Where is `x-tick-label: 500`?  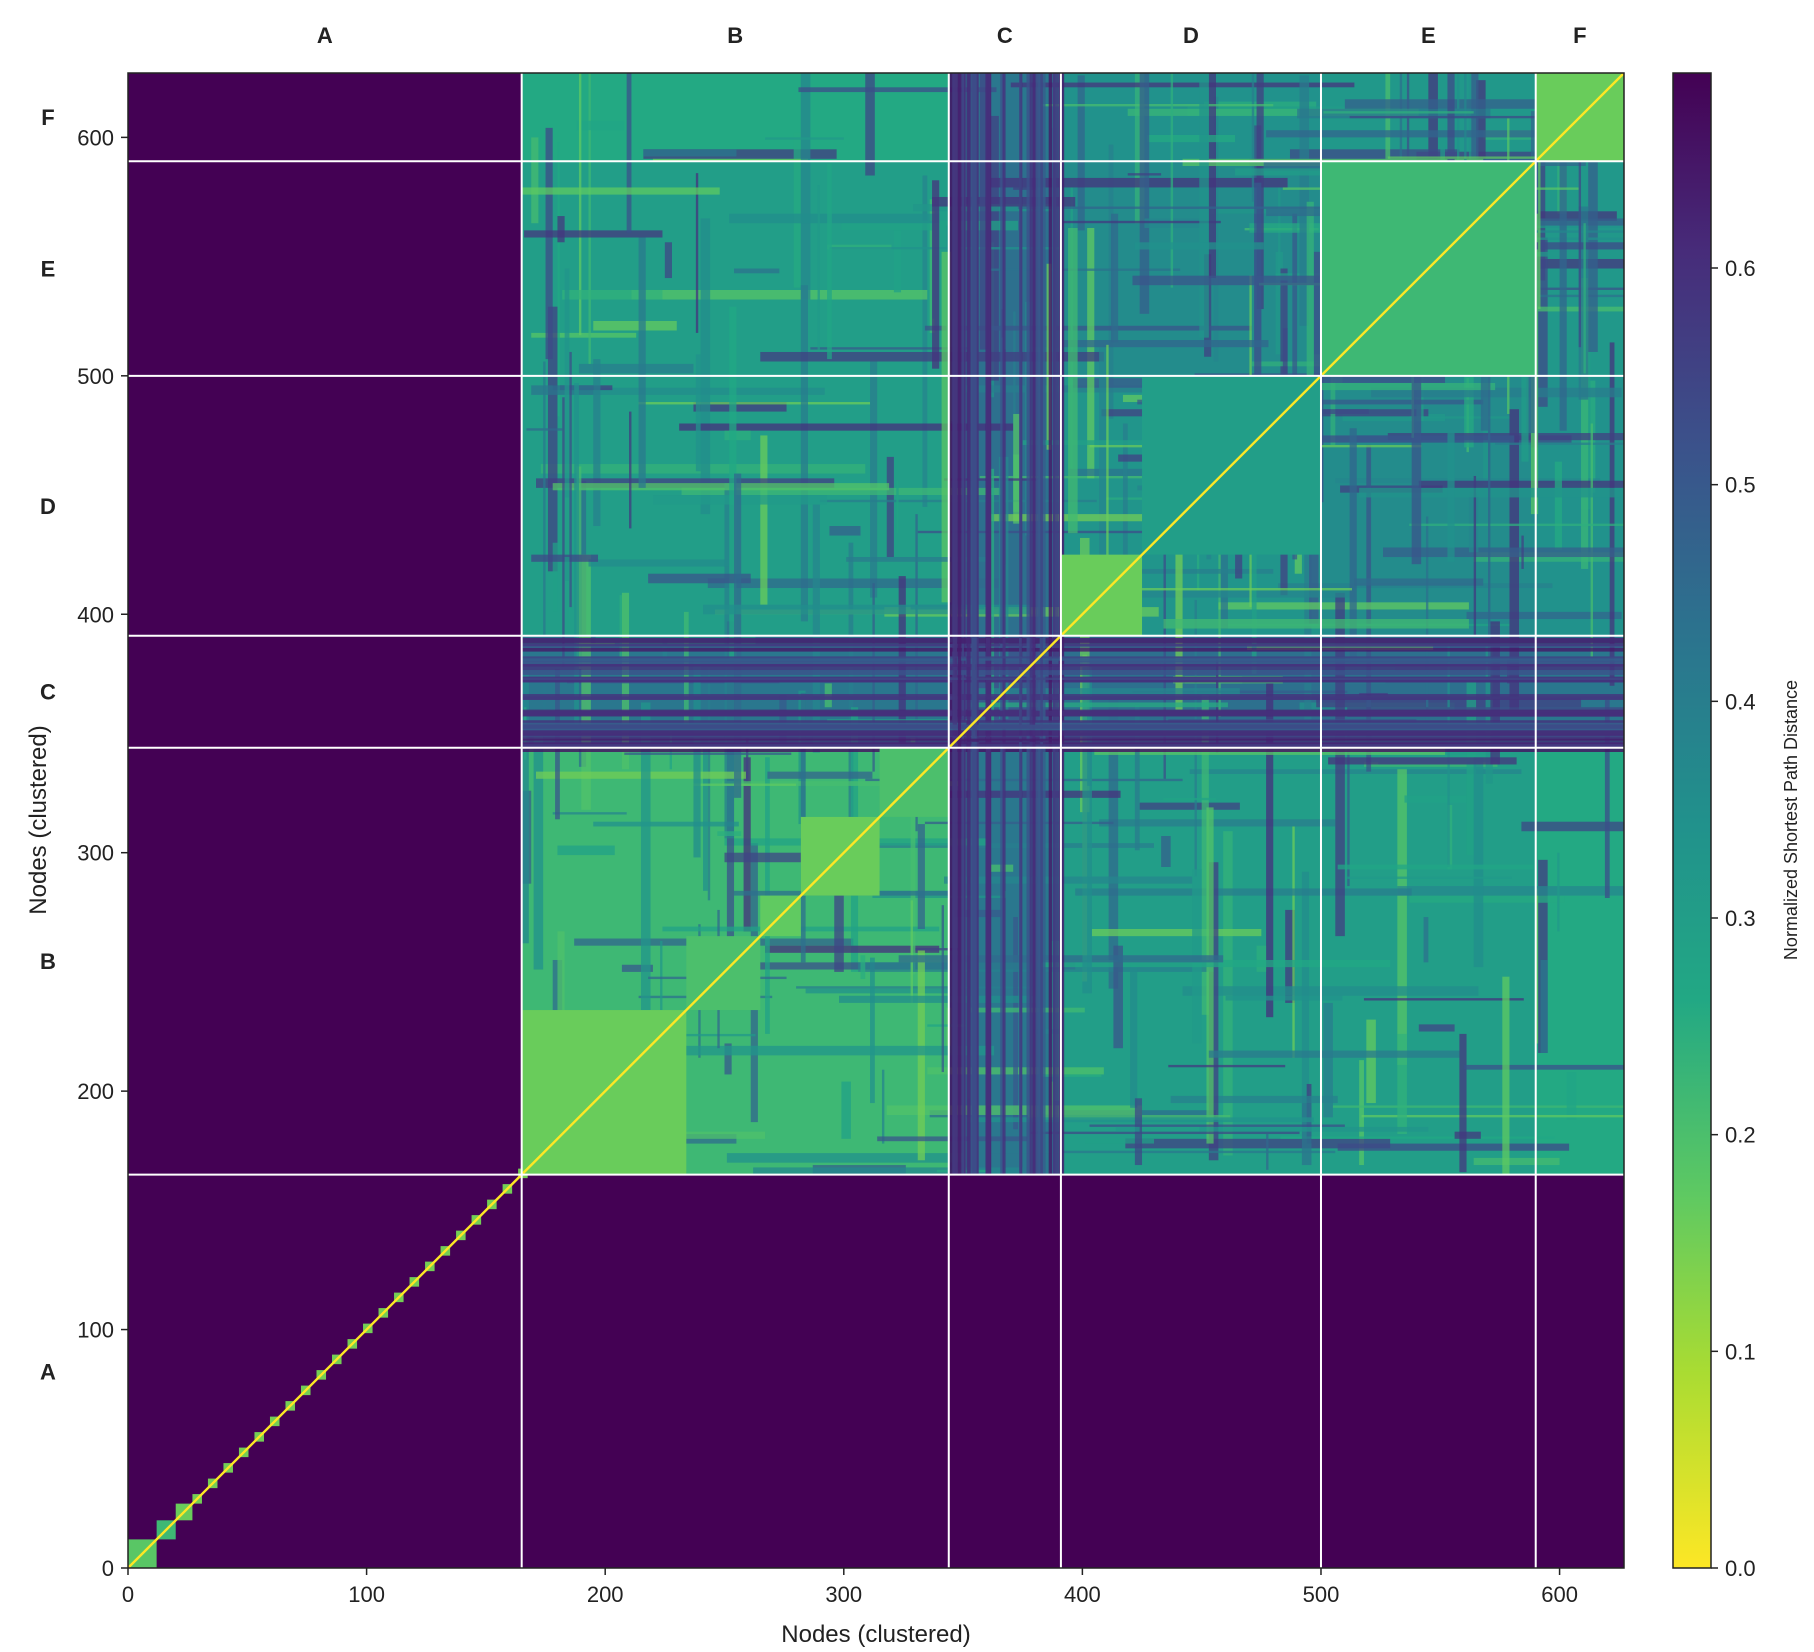
x-tick-label: 500 is located at coordinates (1321, 1594).